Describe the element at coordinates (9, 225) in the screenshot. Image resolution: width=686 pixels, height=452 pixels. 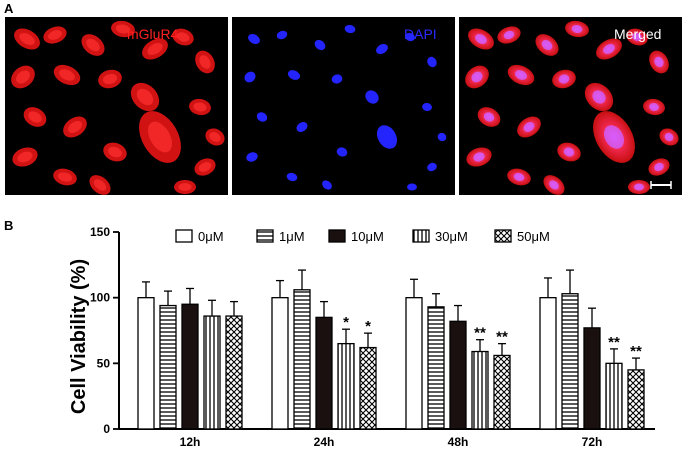
I see `panel-b-label: B` at that location.